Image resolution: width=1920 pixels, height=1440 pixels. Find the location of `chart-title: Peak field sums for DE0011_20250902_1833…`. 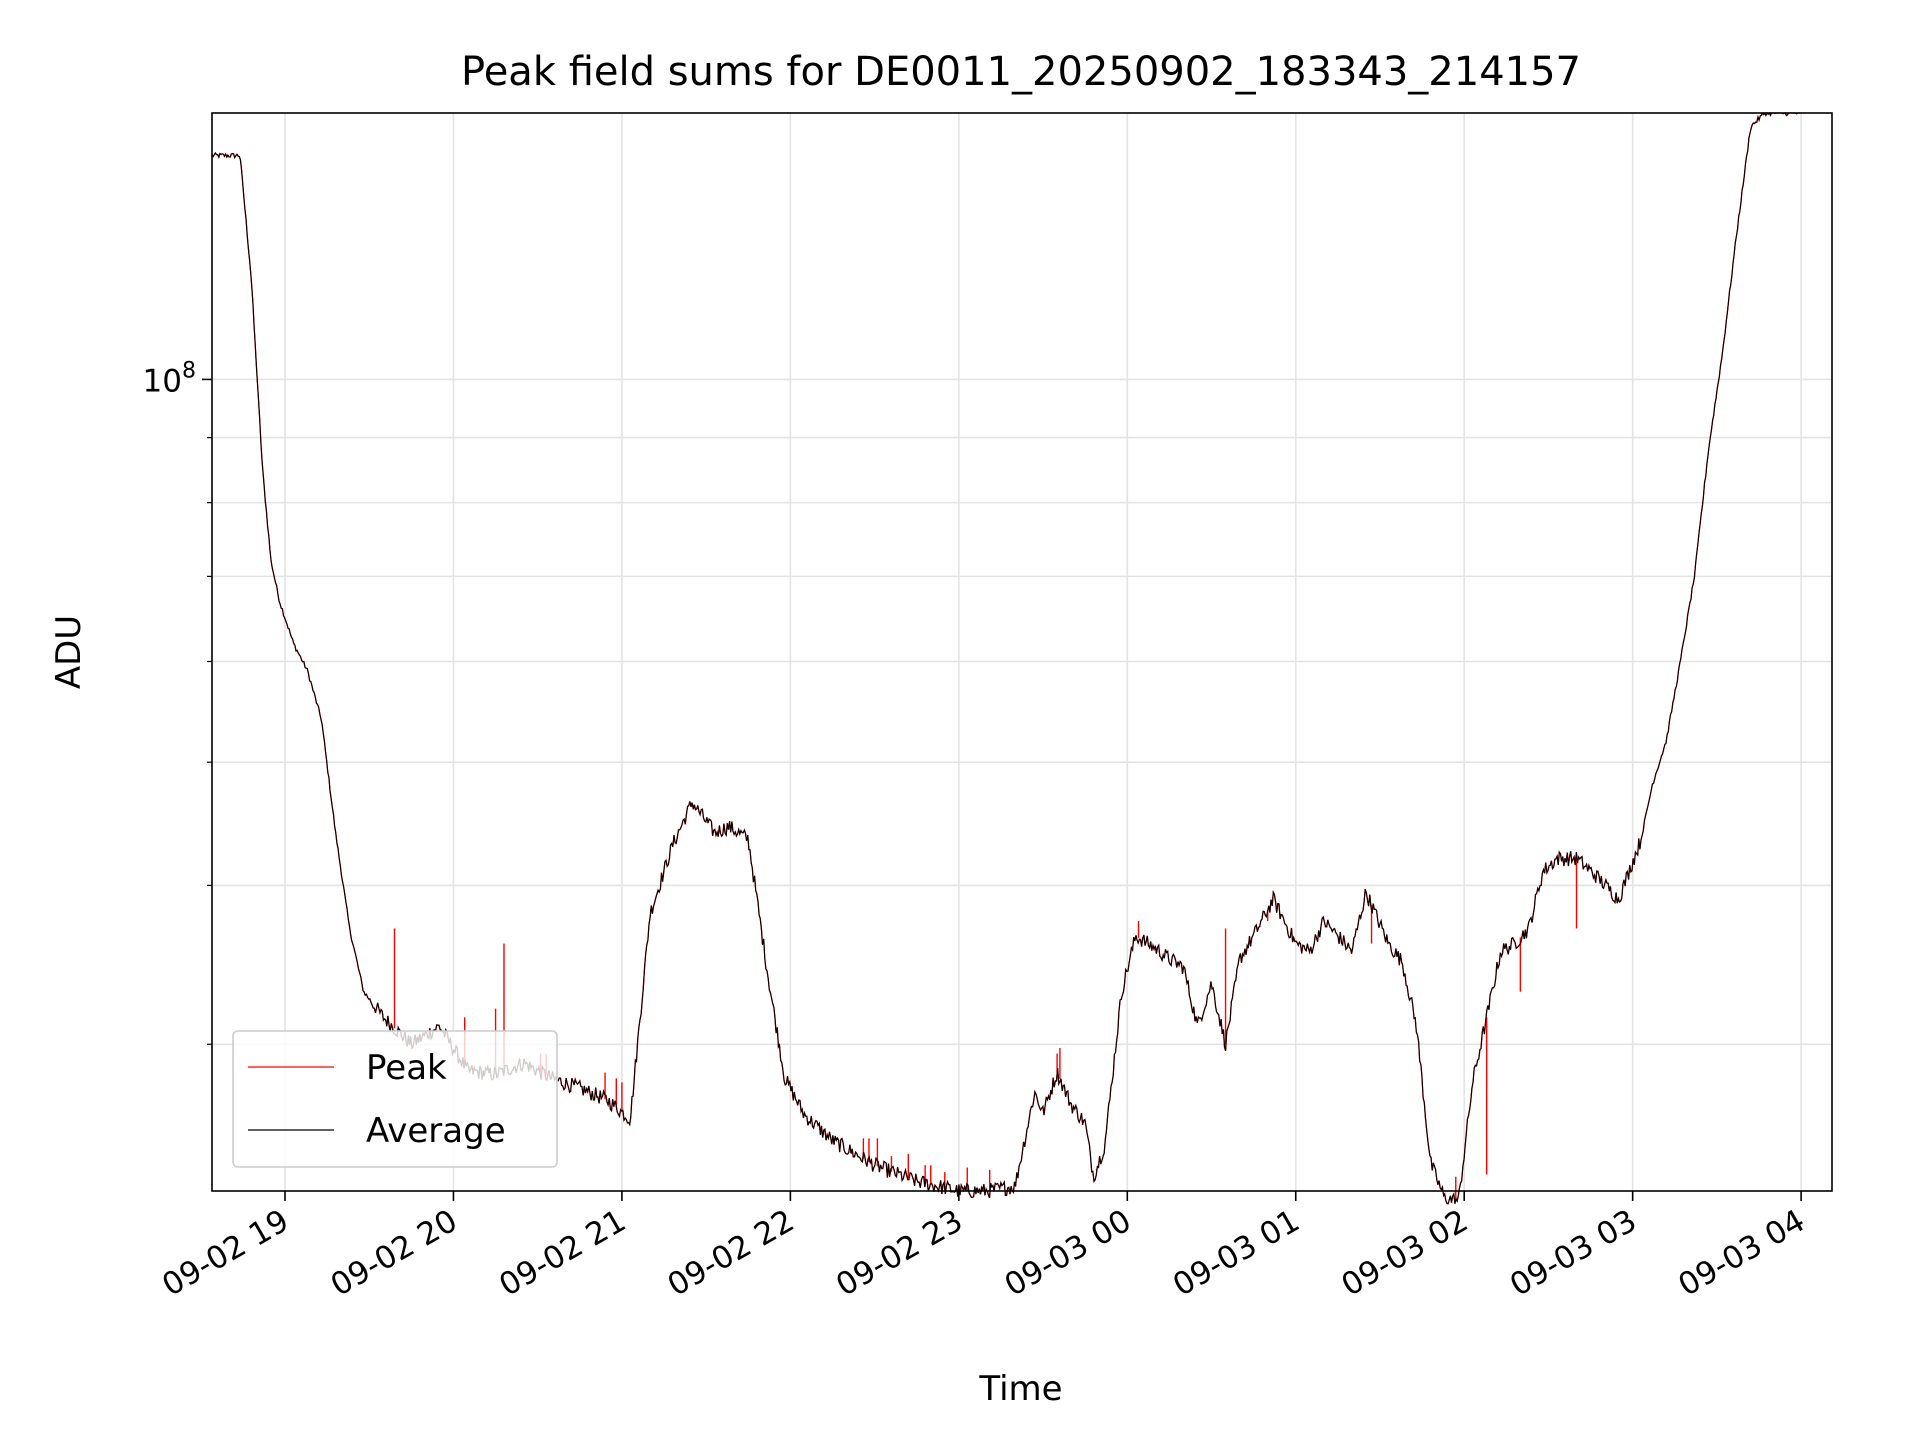

chart-title: Peak field sums for DE0011_20250902_1833… is located at coordinates (1021, 72).